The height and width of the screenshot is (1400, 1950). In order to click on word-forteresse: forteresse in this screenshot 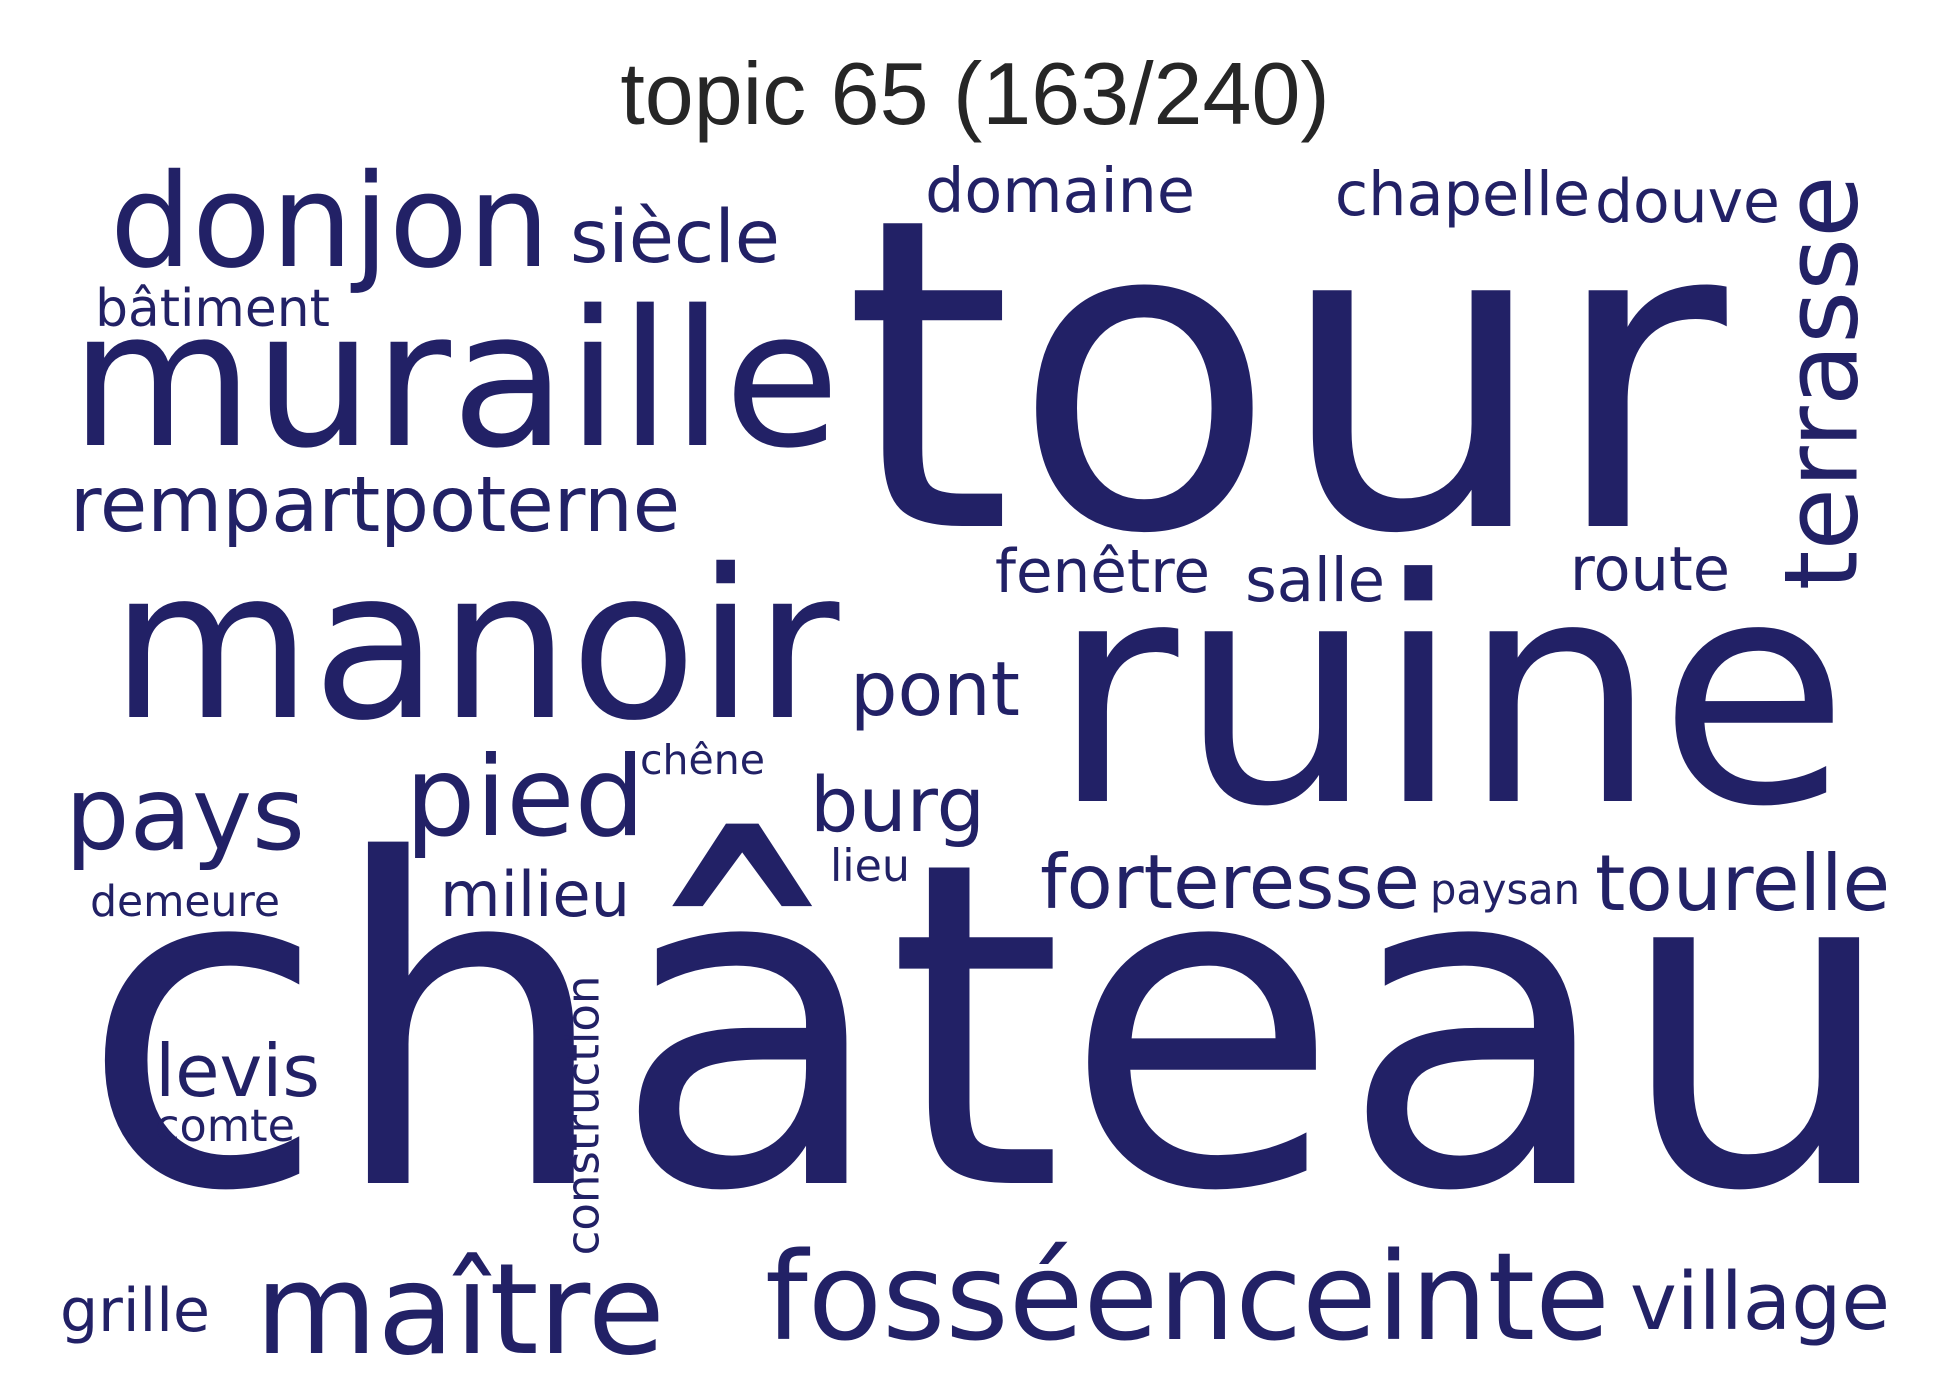, I will do `click(1230, 881)`.